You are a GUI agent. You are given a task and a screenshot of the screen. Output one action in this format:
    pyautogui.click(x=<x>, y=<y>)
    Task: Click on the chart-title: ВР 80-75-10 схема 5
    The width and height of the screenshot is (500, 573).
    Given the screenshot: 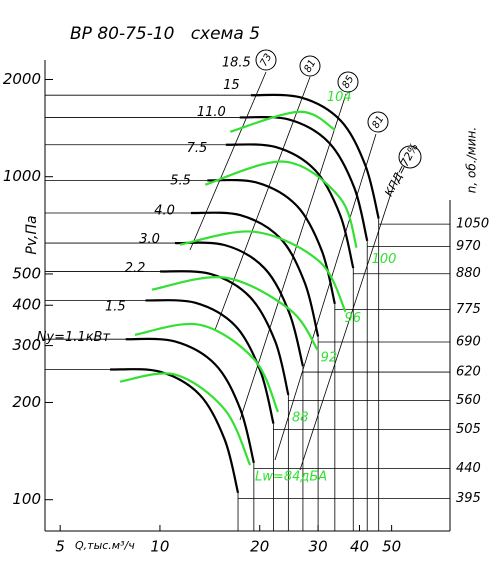 What is the action you would take?
    pyautogui.click(x=165, y=34)
    